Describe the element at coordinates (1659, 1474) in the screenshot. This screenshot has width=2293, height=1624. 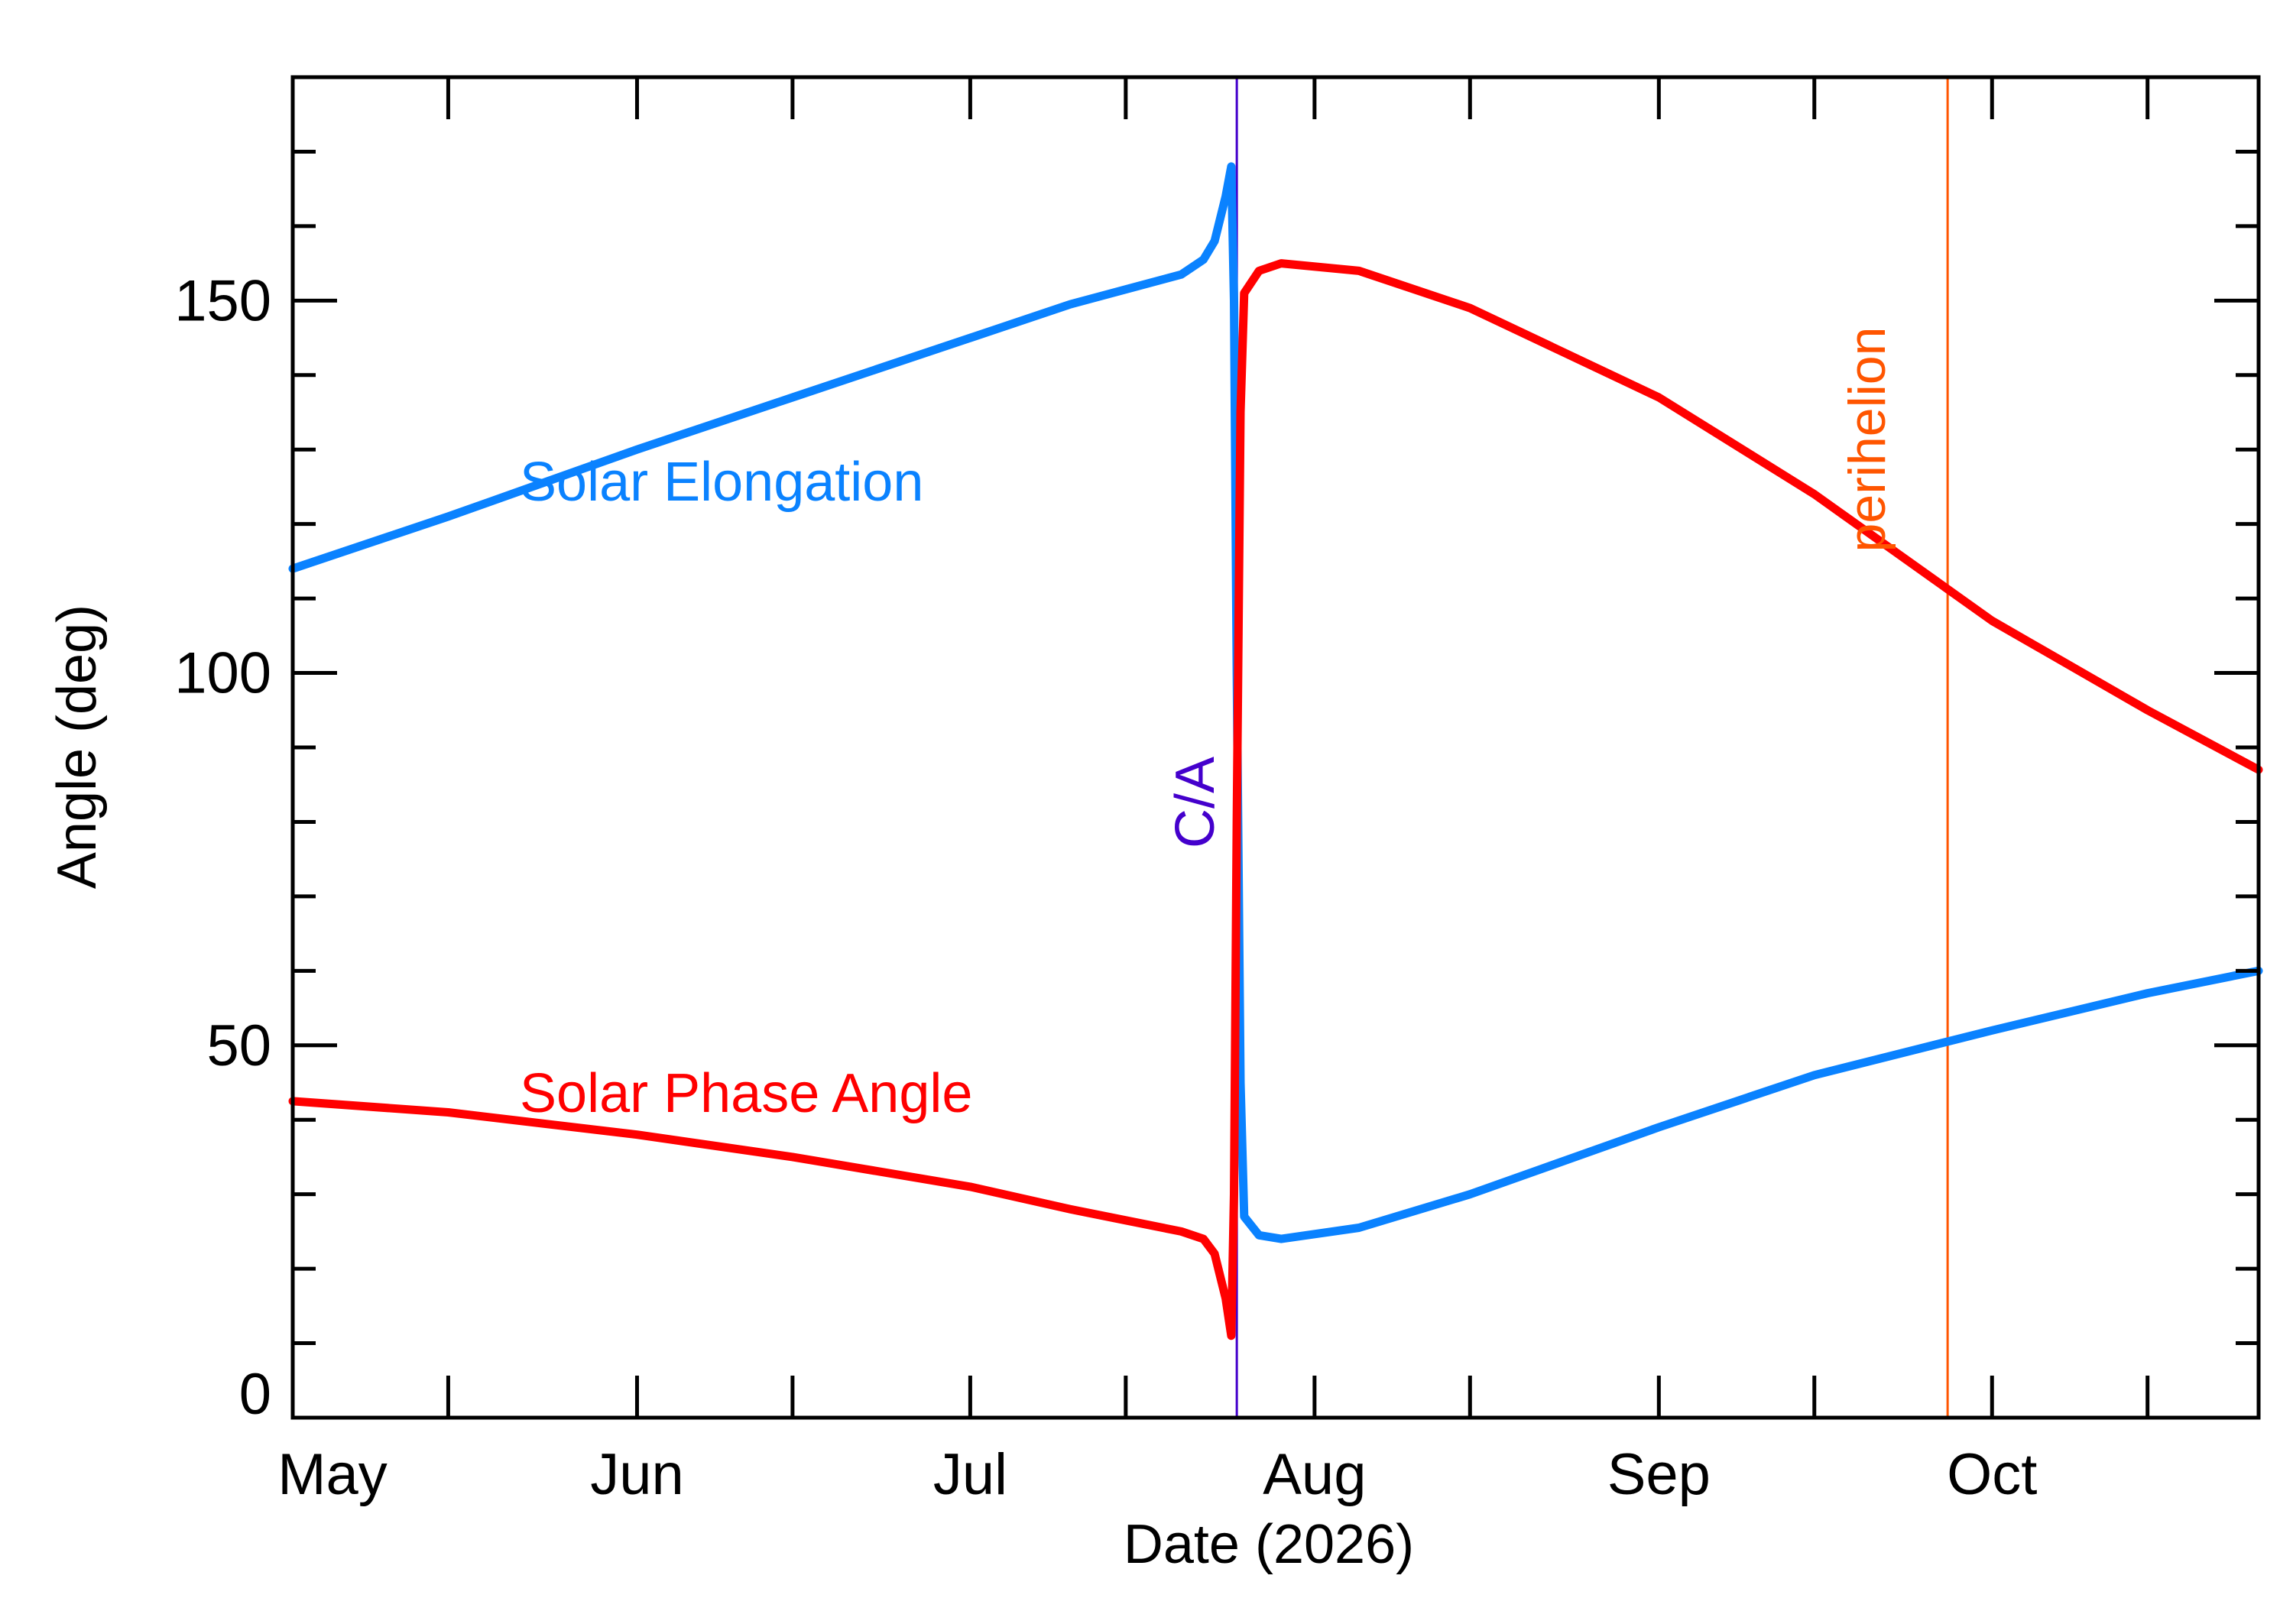
I see `x-tick-label: Sep` at that location.